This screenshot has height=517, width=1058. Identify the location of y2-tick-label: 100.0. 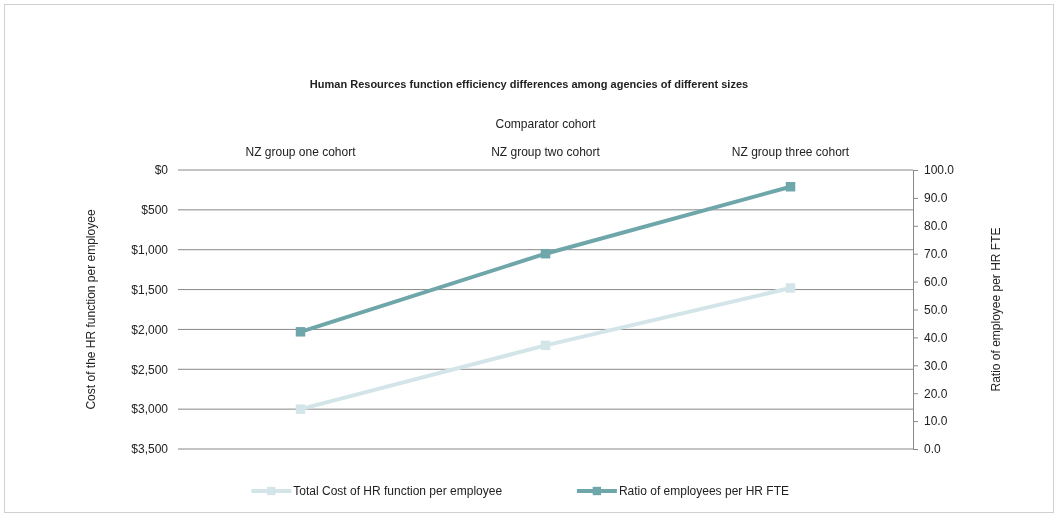
(939, 170).